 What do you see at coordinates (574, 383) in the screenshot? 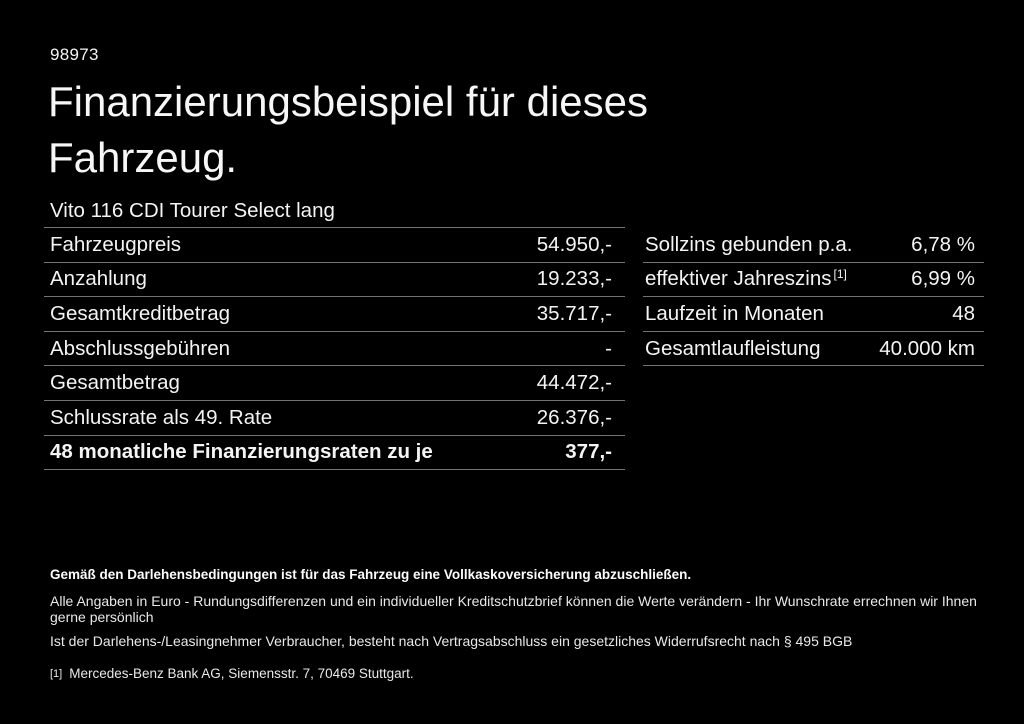
I see `row-value: 44.472,-` at bounding box center [574, 383].